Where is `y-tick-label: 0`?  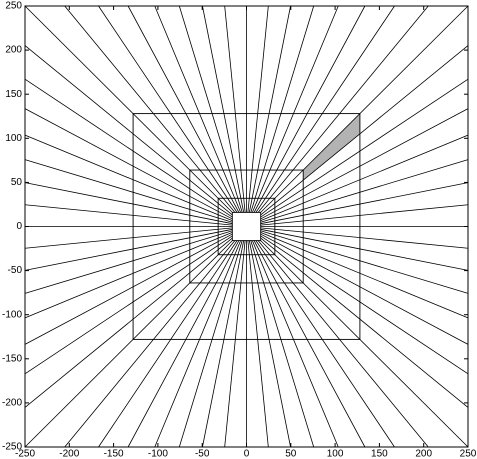 y-tick-label: 0 is located at coordinates (19, 226).